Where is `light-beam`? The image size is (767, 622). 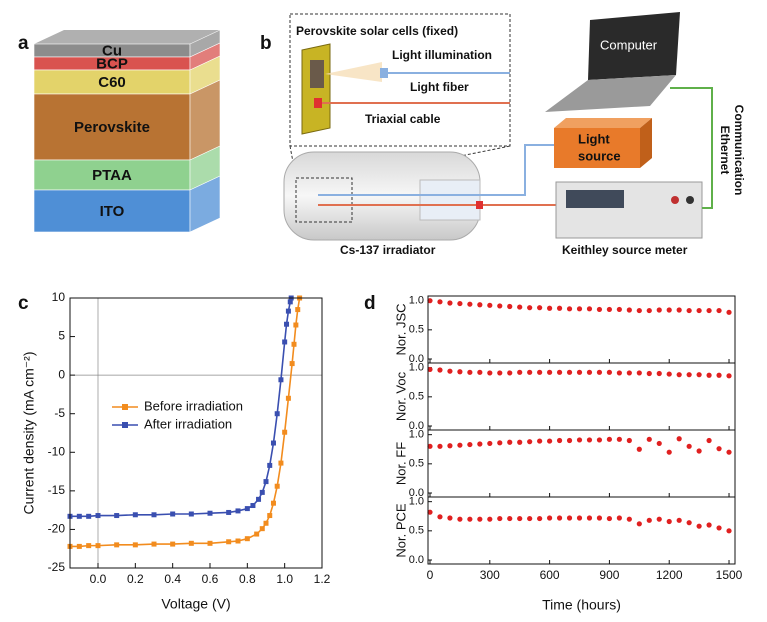
light-beam is located at coordinates (353, 72).